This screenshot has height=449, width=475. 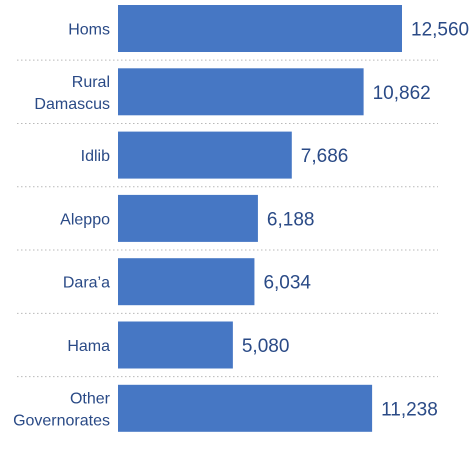 What do you see at coordinates (440, 30) in the screenshot?
I see `value-label-0: 12,560` at bounding box center [440, 30].